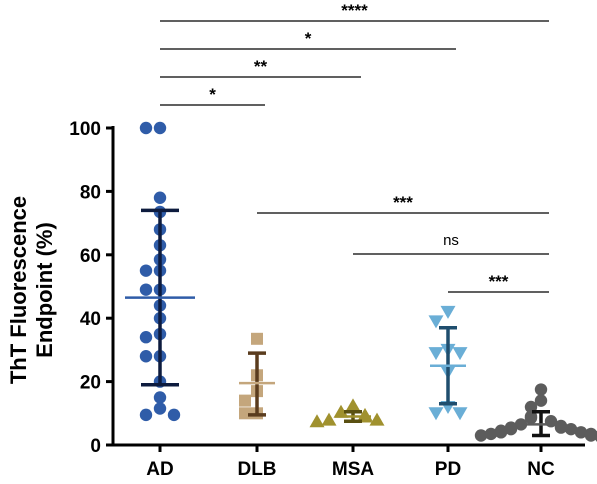 The height and width of the screenshot is (484, 597). What do you see at coordinates (451, 240) in the screenshot?
I see `significance-label: ns` at bounding box center [451, 240].